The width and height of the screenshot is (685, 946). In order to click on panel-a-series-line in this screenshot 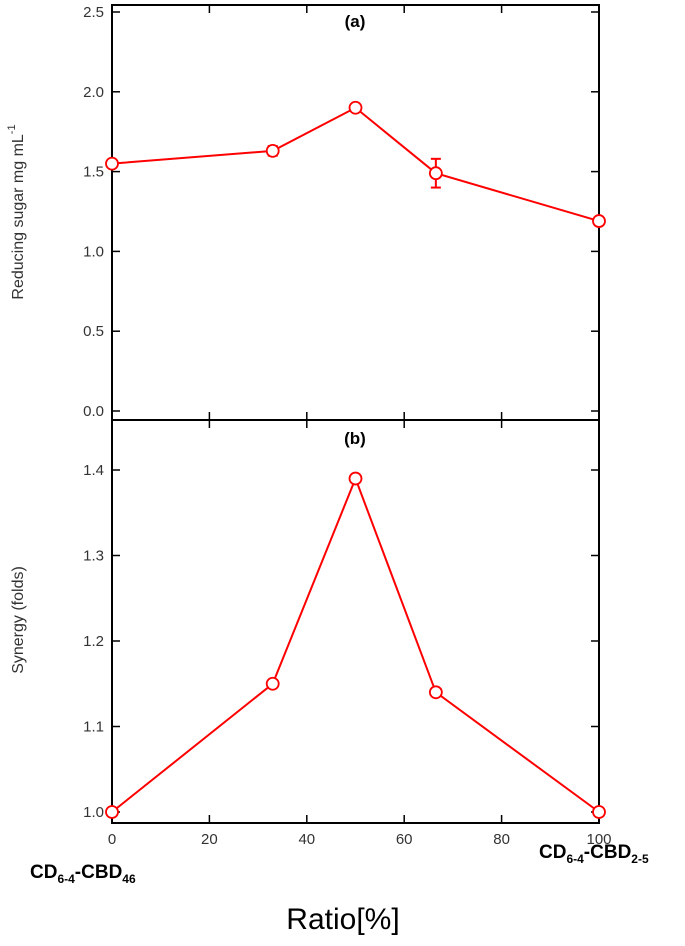, I will do `click(355, 164)`.